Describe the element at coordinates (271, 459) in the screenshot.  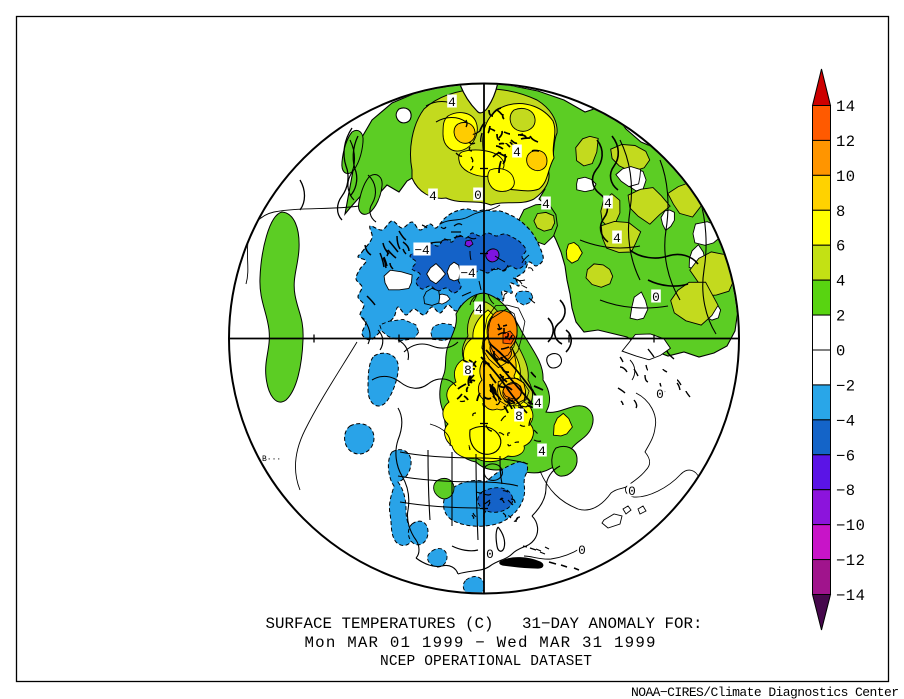
I see `svg-text: B···` at that location.